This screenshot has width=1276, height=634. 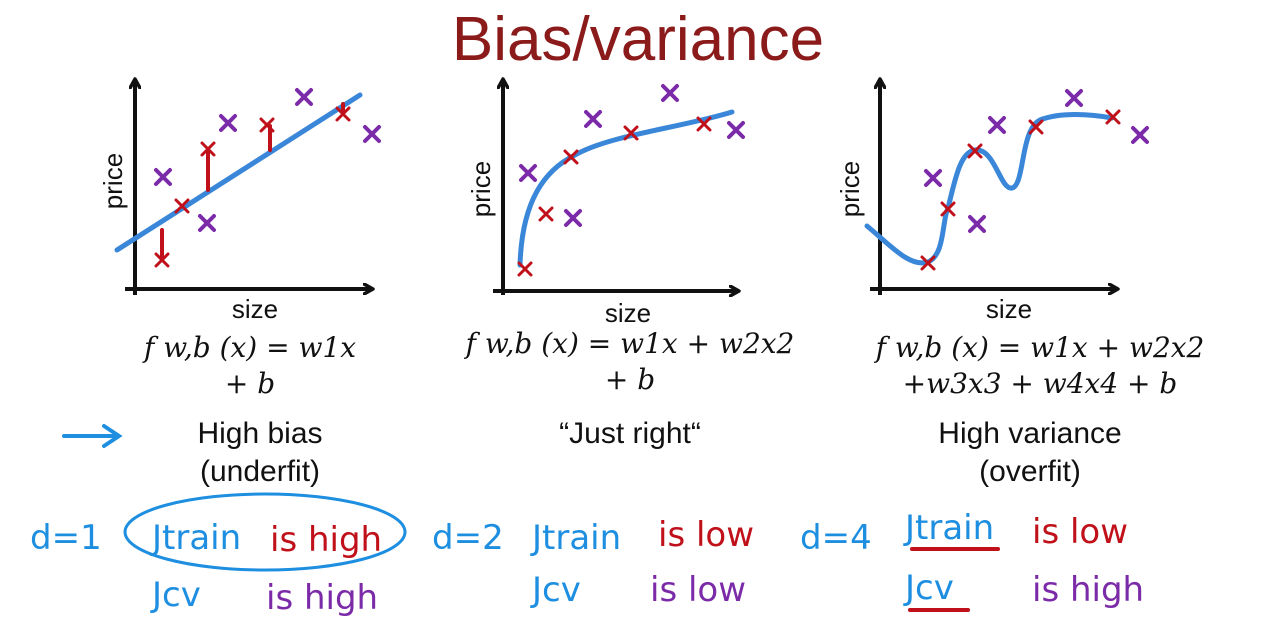 What do you see at coordinates (850, 189) in the screenshot?
I see `ylabel-3: price` at bounding box center [850, 189].